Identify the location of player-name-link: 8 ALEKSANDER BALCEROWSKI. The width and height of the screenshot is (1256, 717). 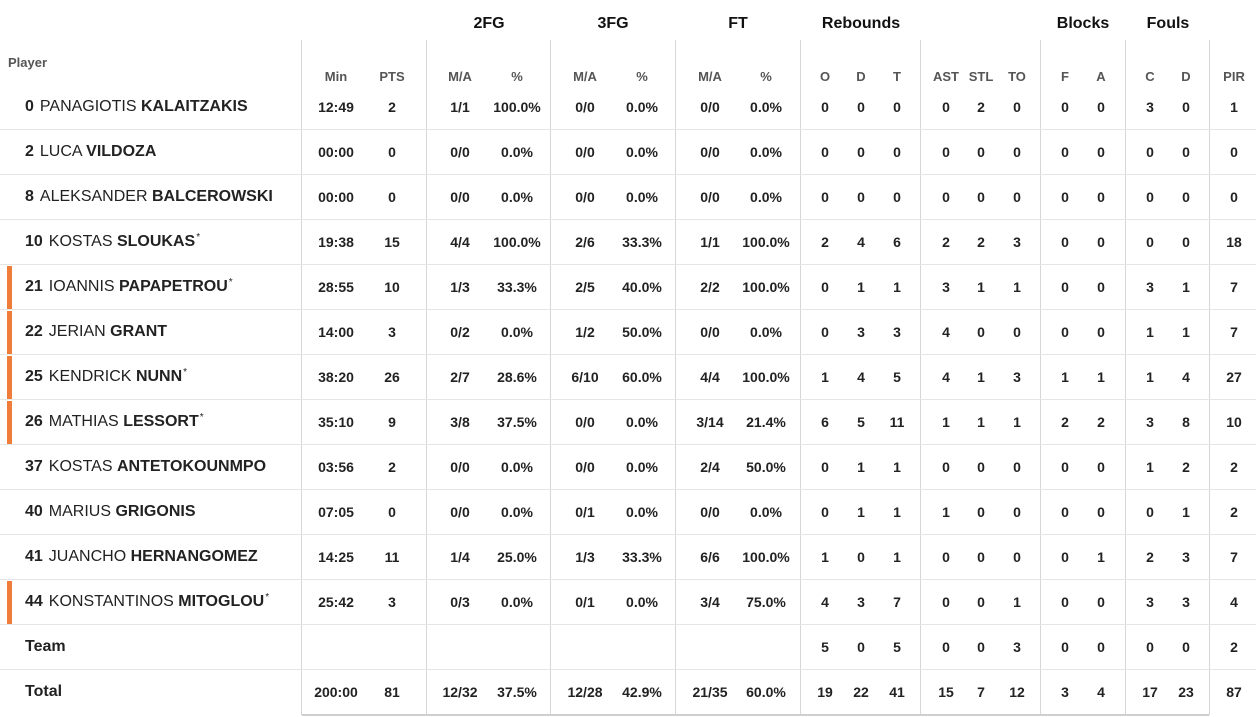
(149, 197).